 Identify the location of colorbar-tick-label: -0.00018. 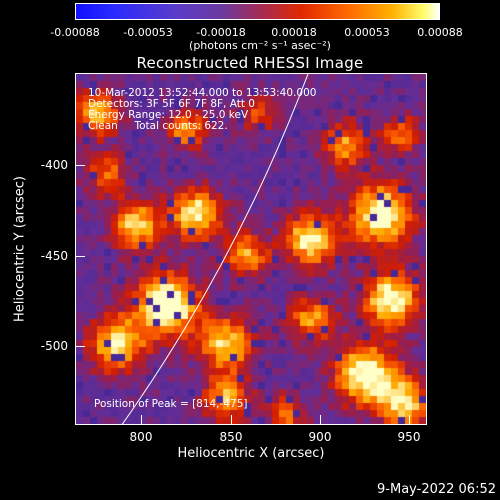
(221, 32).